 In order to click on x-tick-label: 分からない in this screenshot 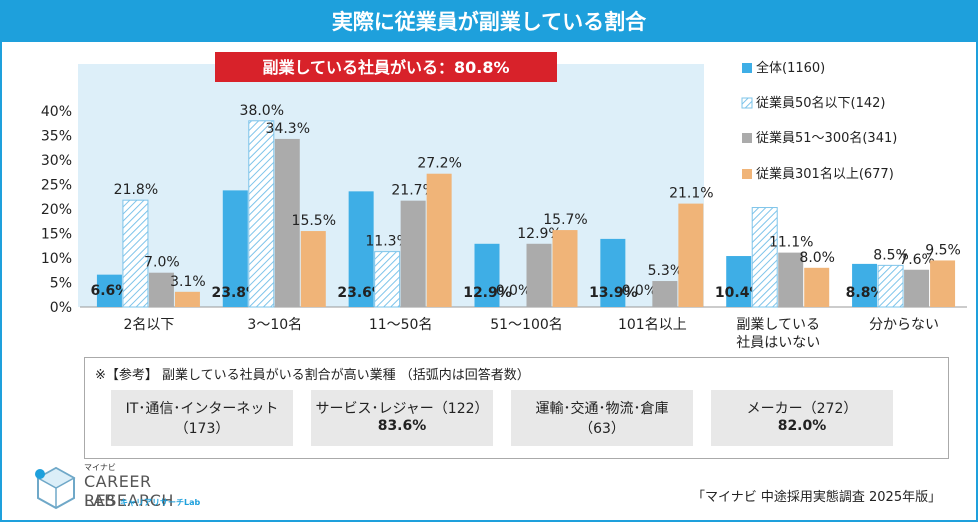, I will do `click(904, 325)`.